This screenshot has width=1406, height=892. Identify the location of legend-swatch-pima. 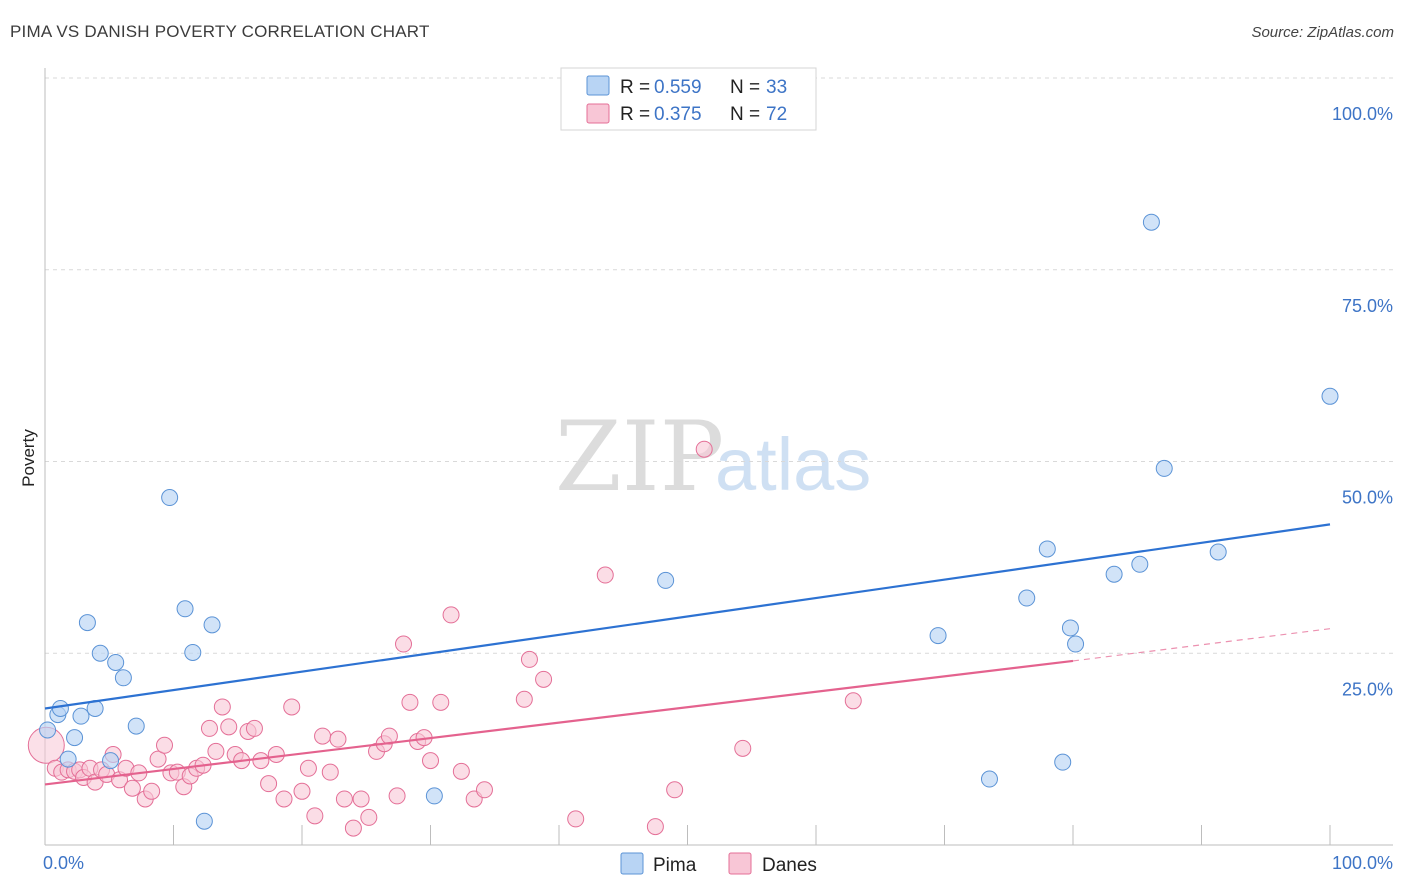
(598, 85).